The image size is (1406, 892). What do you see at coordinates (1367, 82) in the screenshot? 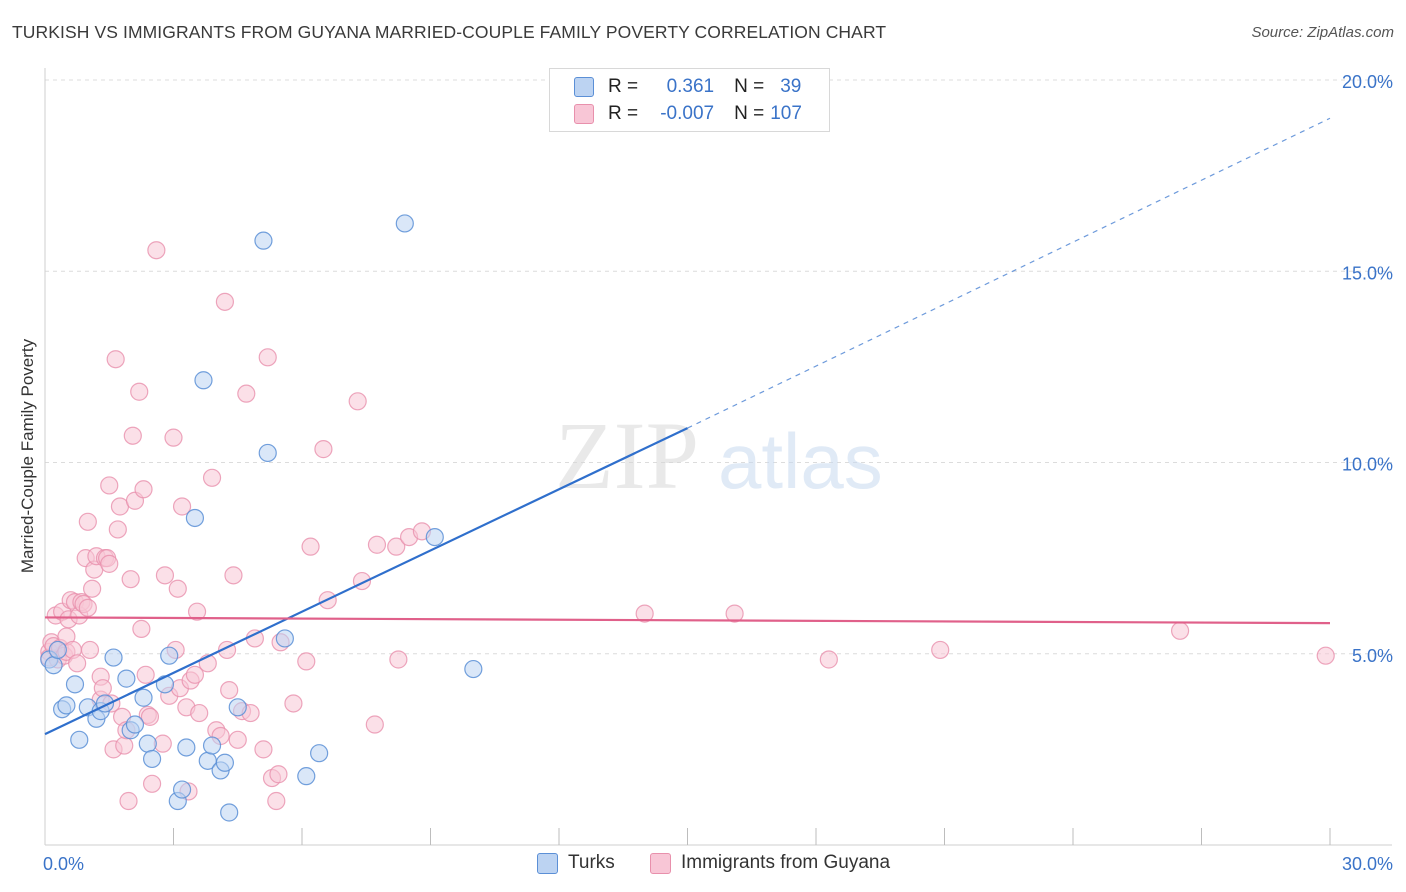
I see `y-tick-label: 20.0%` at bounding box center [1367, 82].